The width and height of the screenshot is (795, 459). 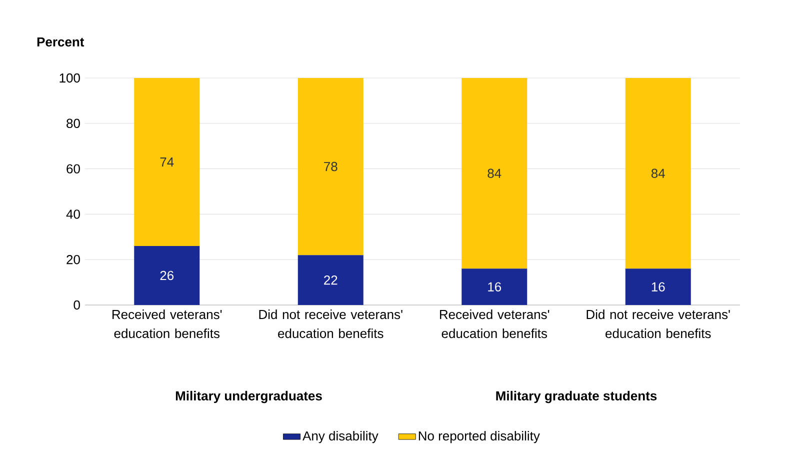 I want to click on y-tick-label: 100, so click(x=70, y=78).